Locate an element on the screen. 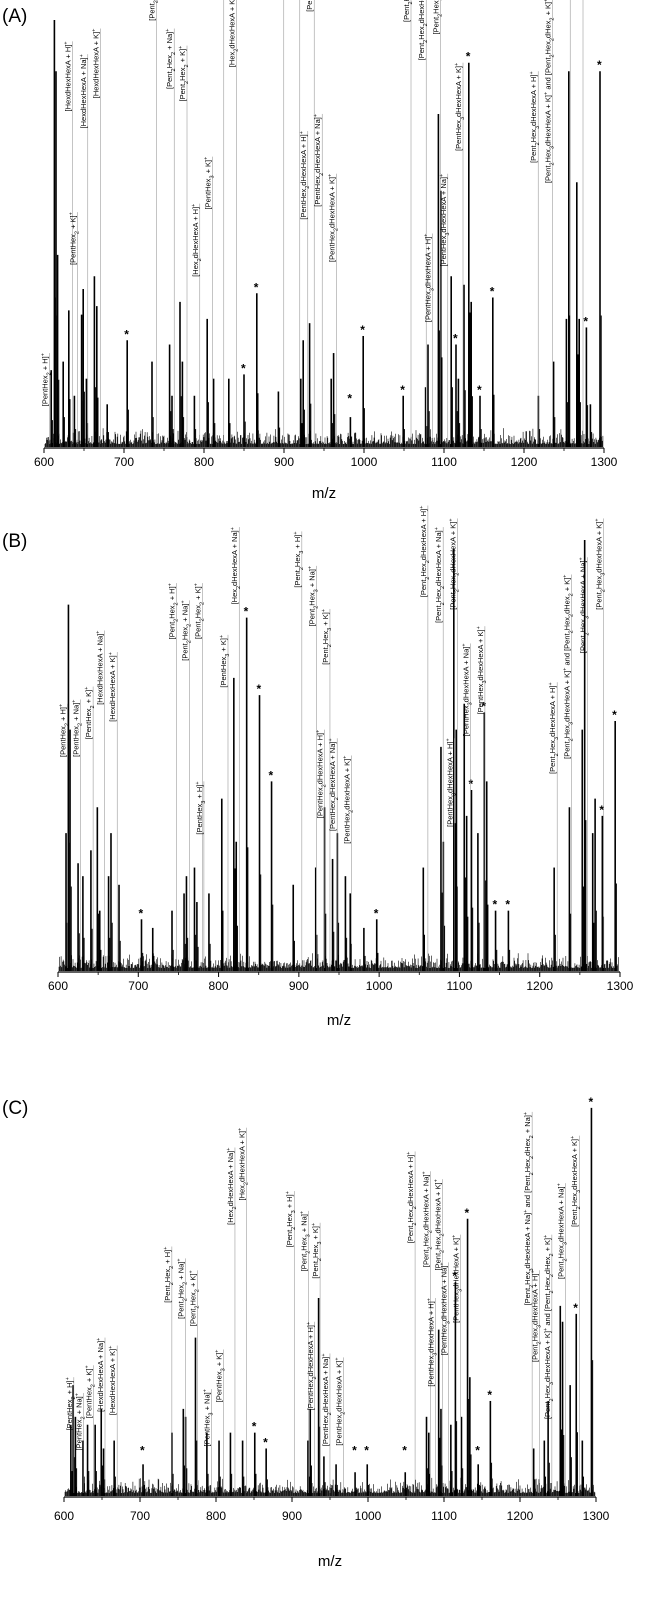 The image size is (648, 1600). peak-annotation: [Hex2dHexHexA + Na]+ is located at coordinates (232, 1186).